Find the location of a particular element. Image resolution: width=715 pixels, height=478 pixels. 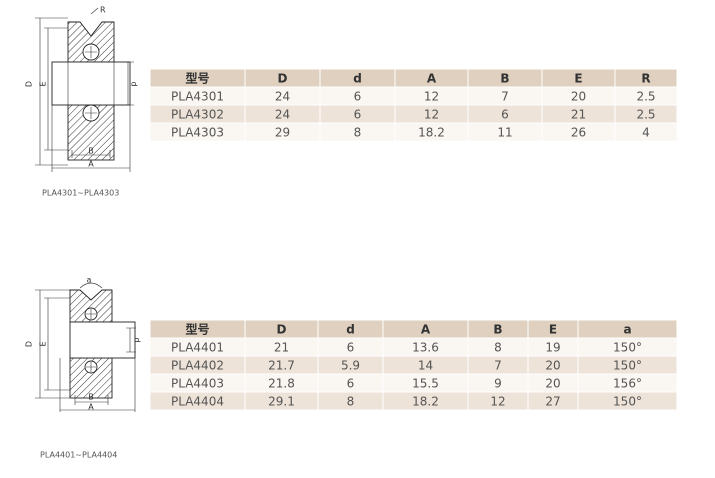

cell-text: 4 is located at coordinates (646, 133).